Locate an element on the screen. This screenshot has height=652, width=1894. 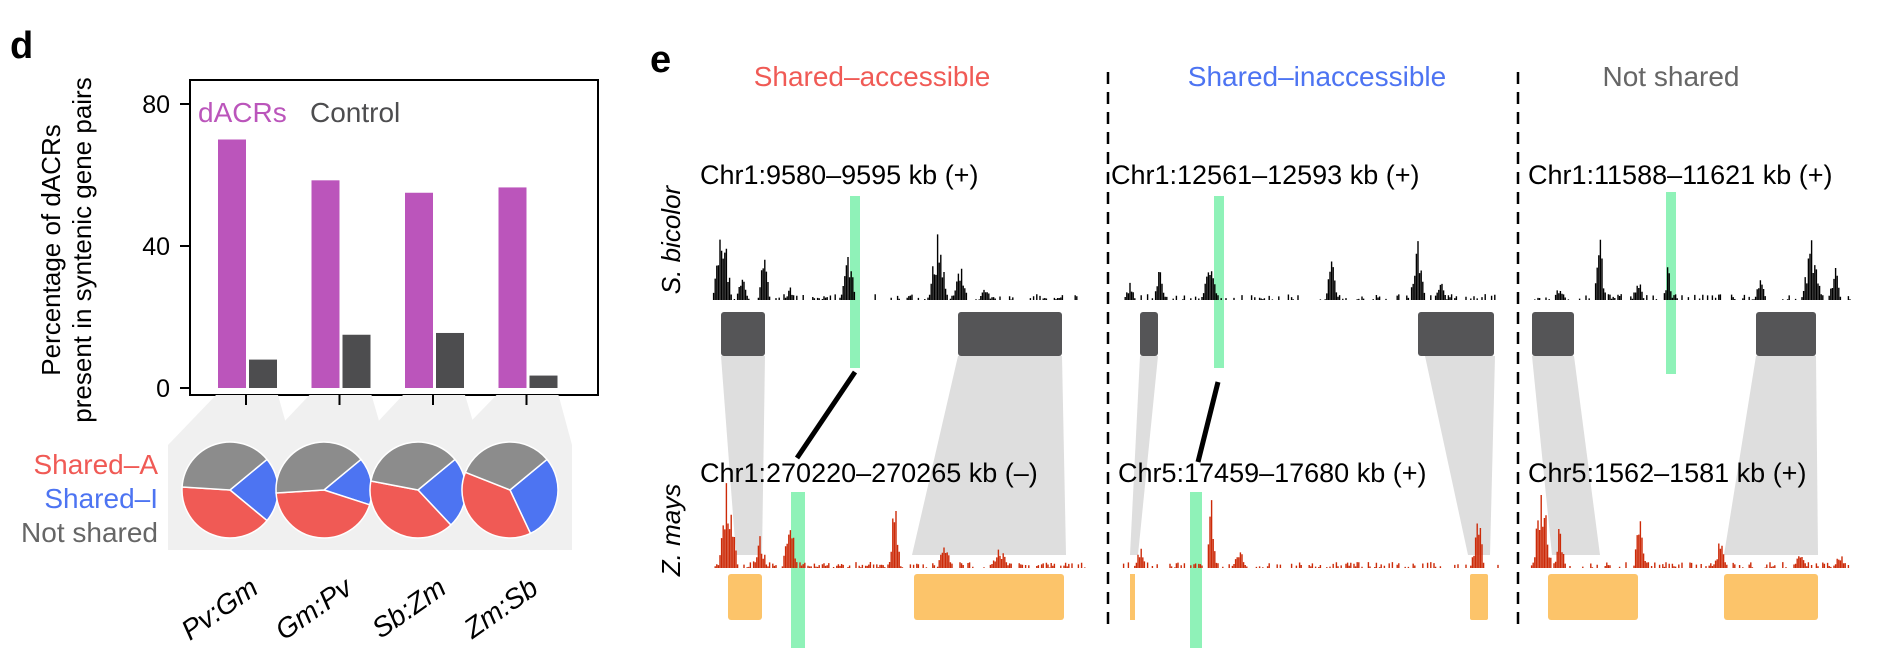
region-label-zm-3: Chr5:1562–1581 kb (+) is located at coordinates (1667, 473).